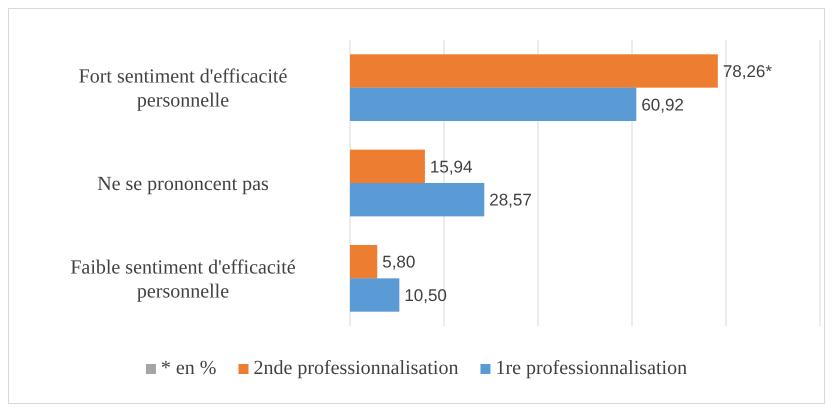 This screenshot has height=412, width=833. I want to click on data-label: 10,50, so click(425, 296).